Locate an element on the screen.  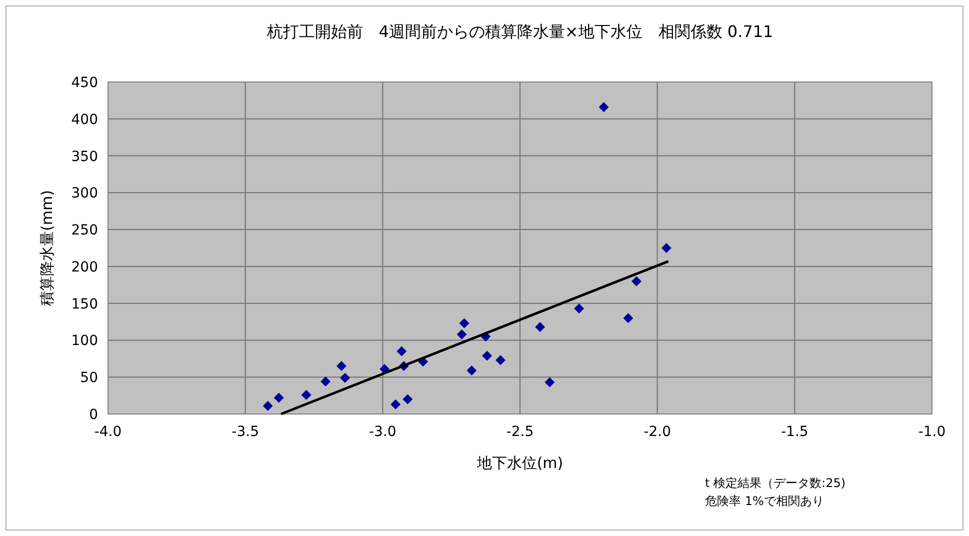
y-tick-label: 0 is located at coordinates (93, 415).